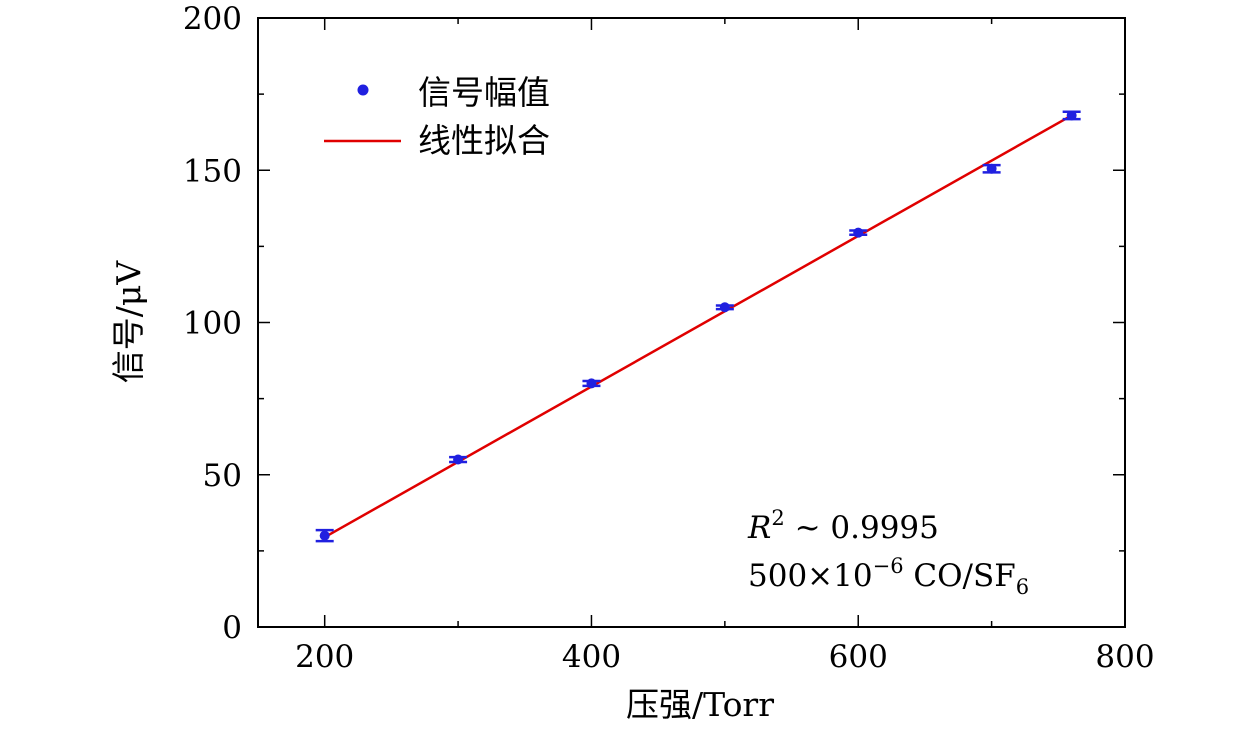 The width and height of the screenshot is (1260, 732). What do you see at coordinates (437, 116) in the screenshot?
I see `legend: 信号幅值 线性拟合` at bounding box center [437, 116].